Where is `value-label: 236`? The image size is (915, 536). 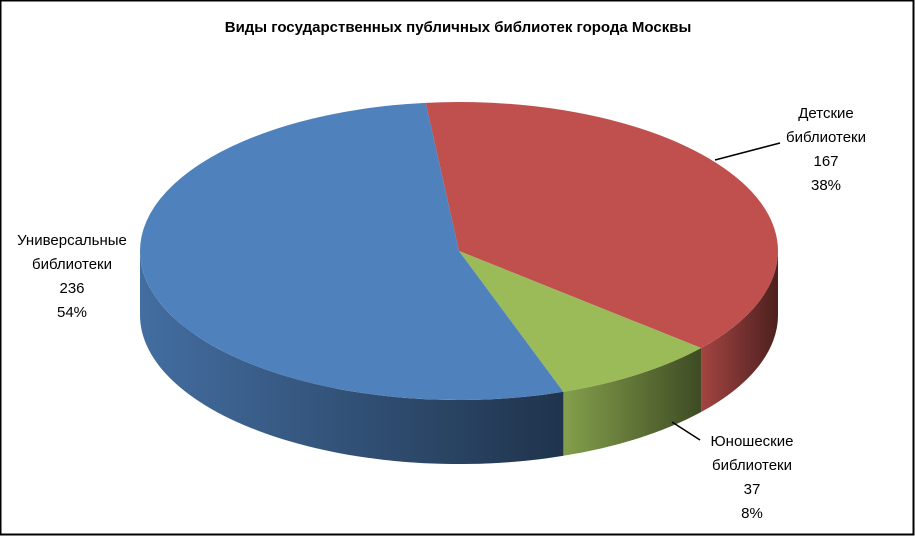 value-label: 236 is located at coordinates (71, 288).